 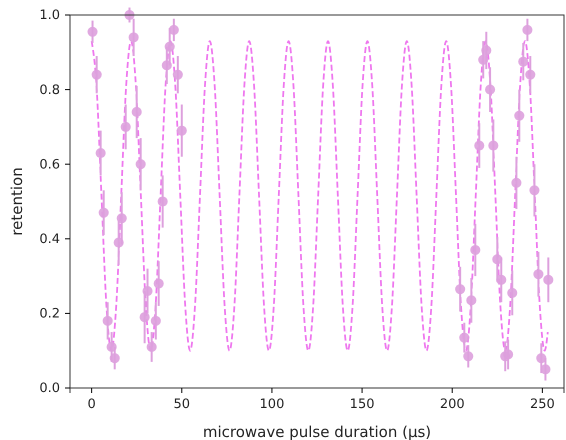 I want to click on y-tick-label: 1.0, so click(x=49, y=16).